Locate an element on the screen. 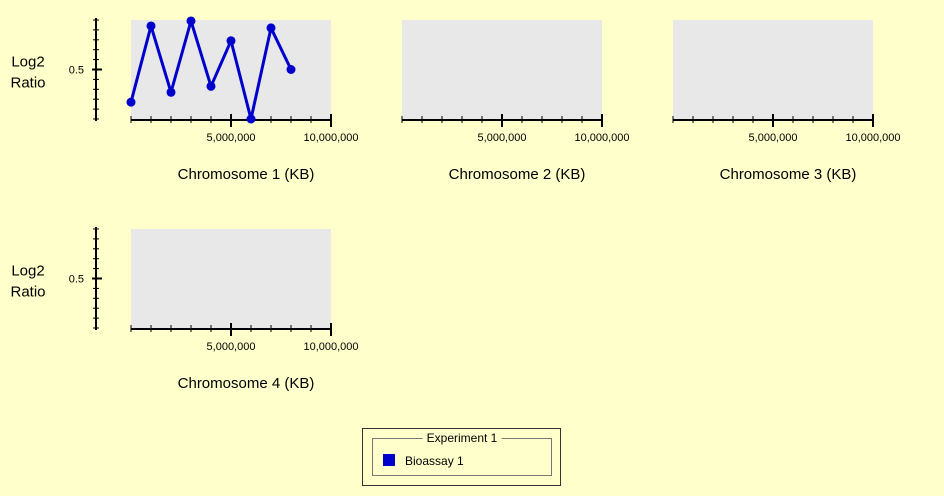 This screenshot has width=944, height=496. plot-background-chr2 is located at coordinates (502, 69).